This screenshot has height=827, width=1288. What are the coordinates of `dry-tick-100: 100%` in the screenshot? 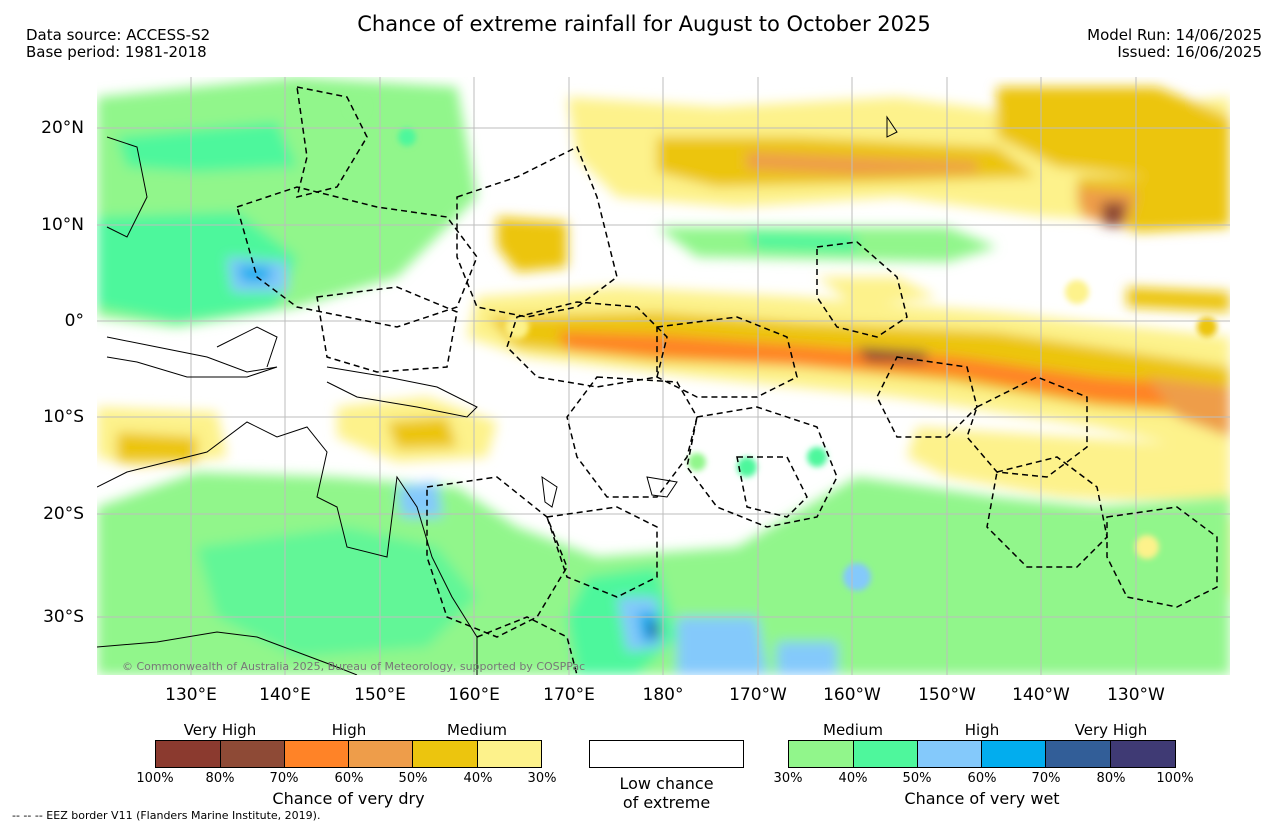 It's located at (155, 778).